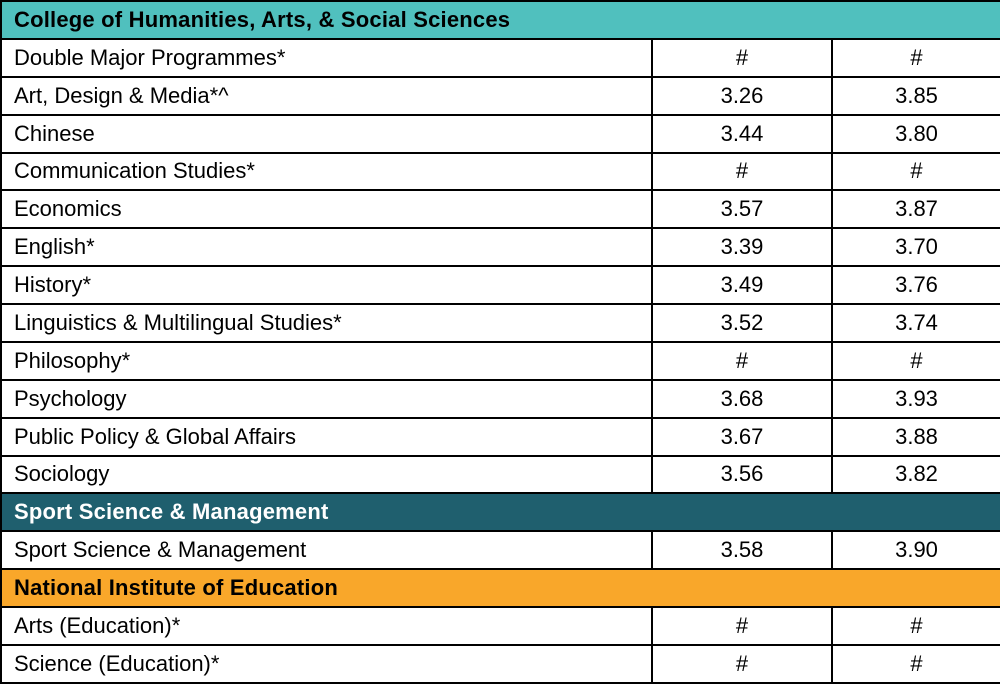 This screenshot has height=684, width=1000. I want to click on table-row: Philosophy* # #, so click(500, 360).